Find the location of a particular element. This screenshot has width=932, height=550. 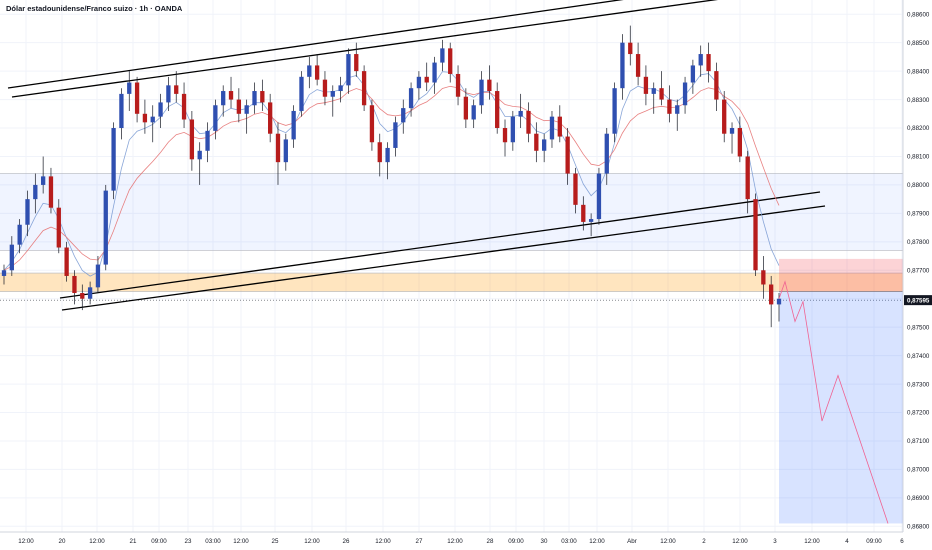

y-tick-label: 0,87700 is located at coordinates (918, 270).